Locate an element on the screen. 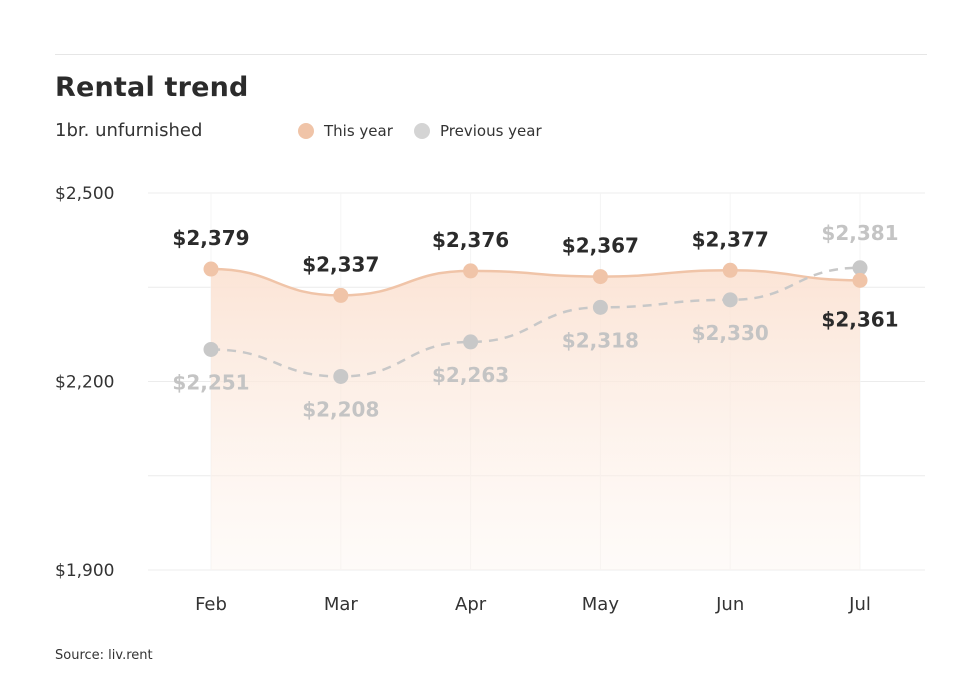 The height and width of the screenshot is (687, 980). chart-title: Rental trend is located at coordinates (152, 87).